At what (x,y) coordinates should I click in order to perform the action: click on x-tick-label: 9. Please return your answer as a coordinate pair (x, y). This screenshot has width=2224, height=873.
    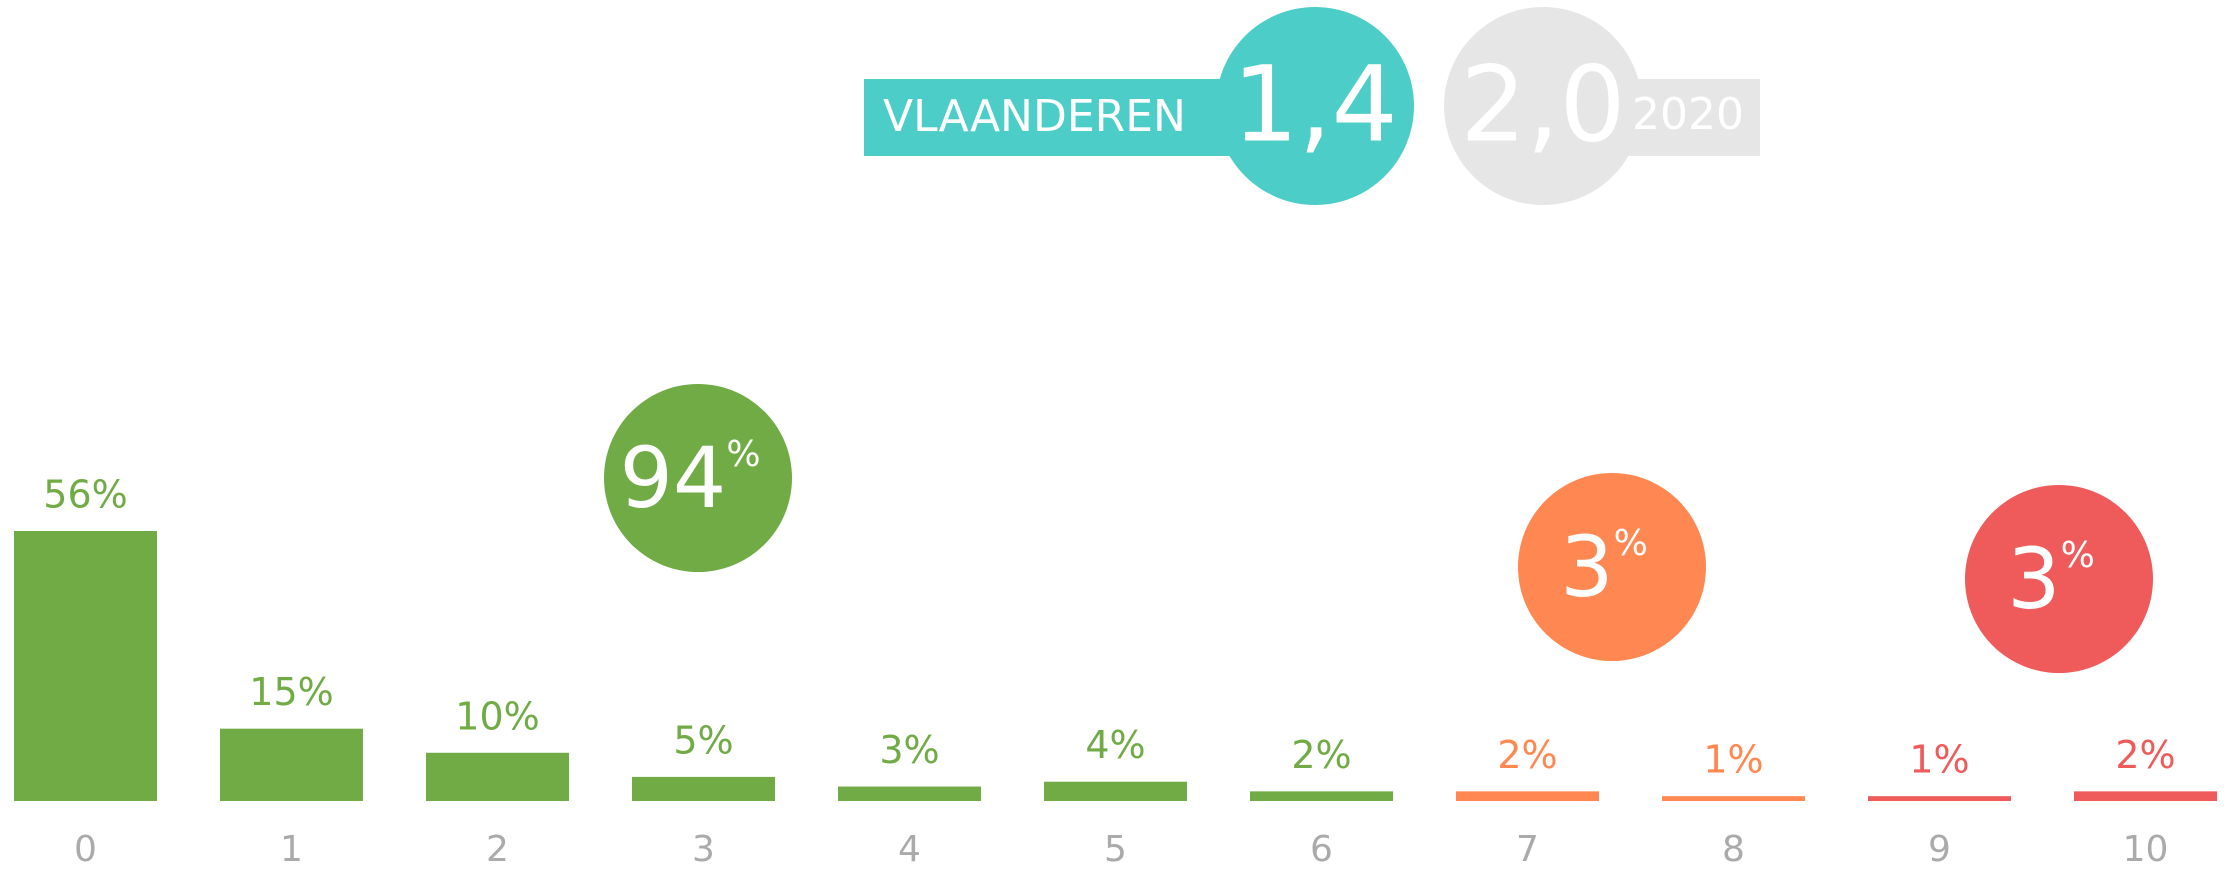
    Looking at the image, I should click on (1939, 849).